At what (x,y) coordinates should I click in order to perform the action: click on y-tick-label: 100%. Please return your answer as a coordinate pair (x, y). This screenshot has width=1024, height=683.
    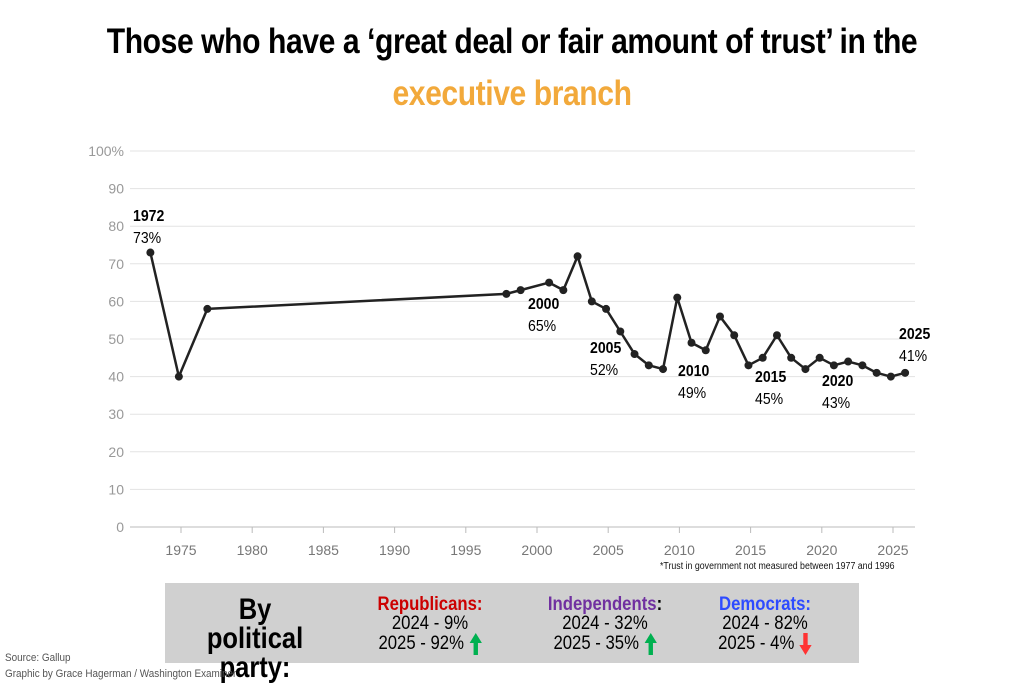
    Looking at the image, I should click on (106, 151).